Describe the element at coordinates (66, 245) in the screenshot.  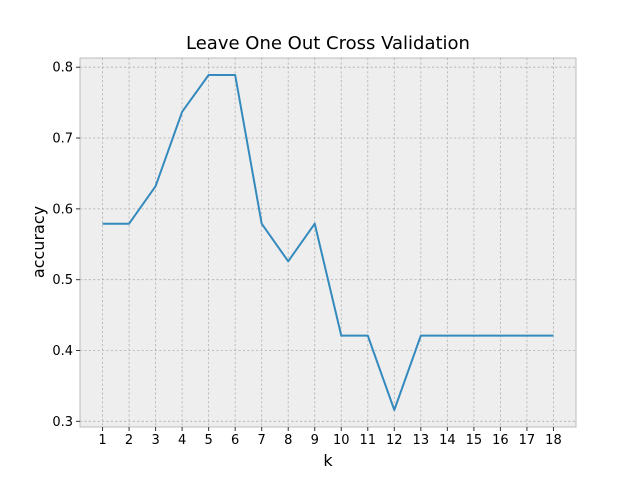
I see `y-axis: 0.3 0.4 0.5 0.6 0.7 0.8` at that location.